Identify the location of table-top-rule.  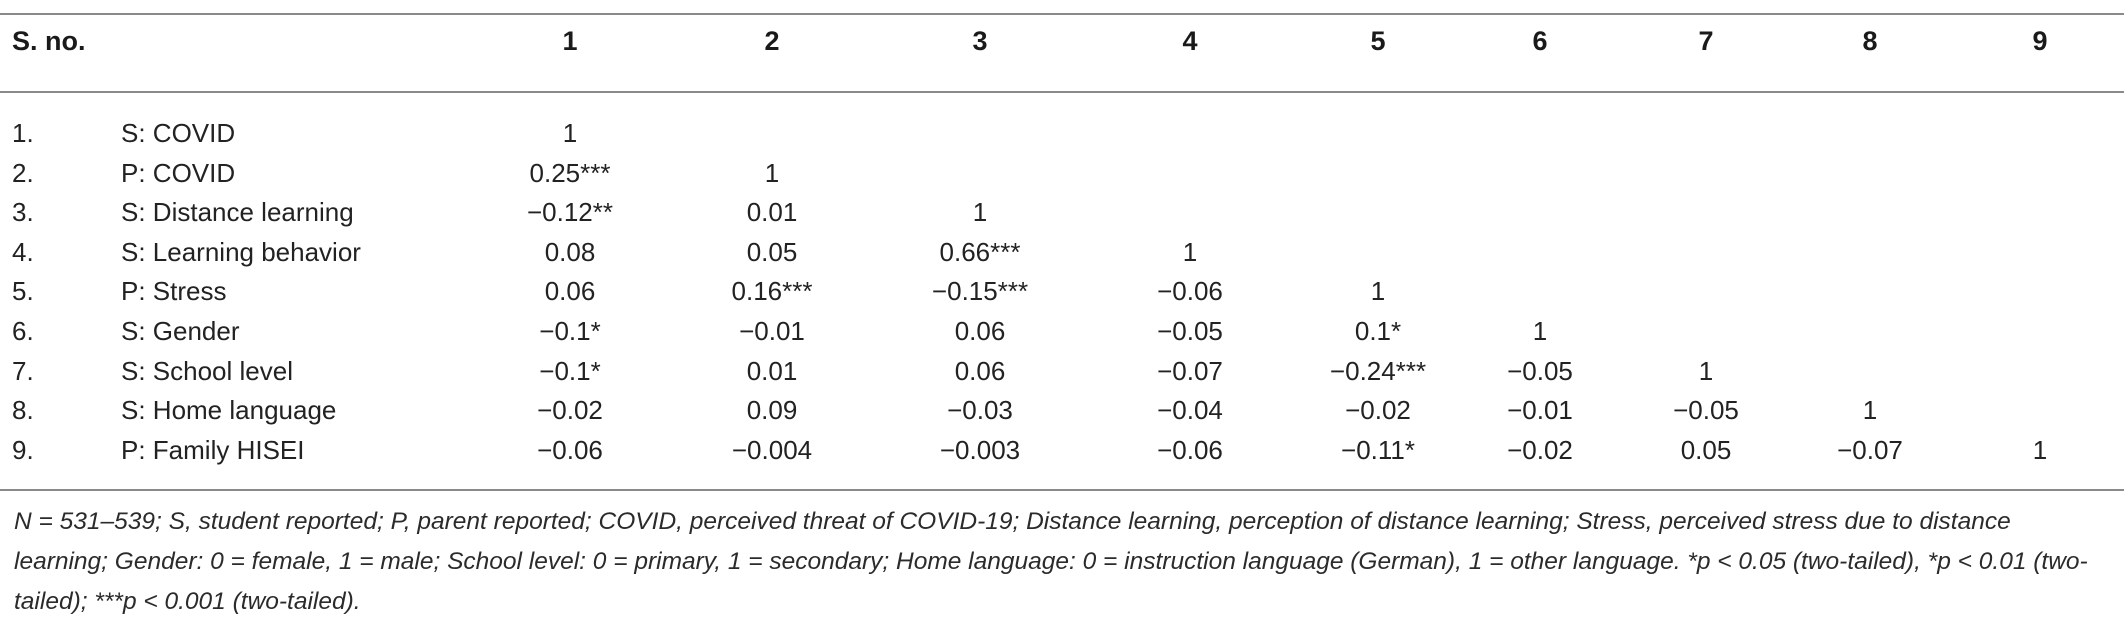
(1062, 14).